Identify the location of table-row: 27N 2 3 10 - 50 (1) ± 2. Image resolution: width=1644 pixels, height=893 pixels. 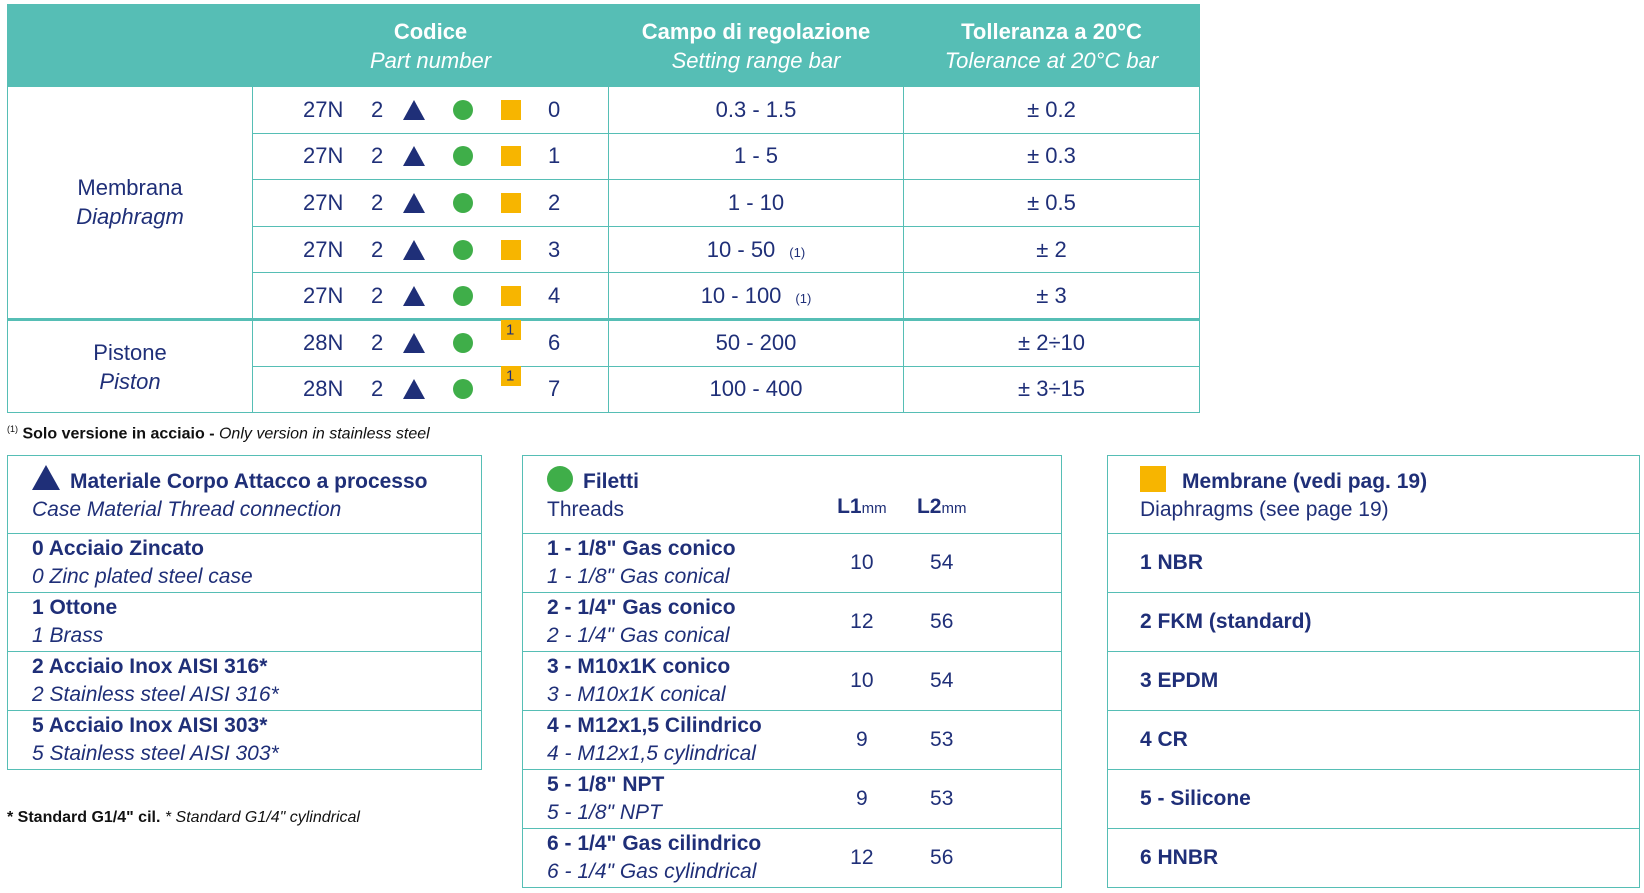
(604, 249).